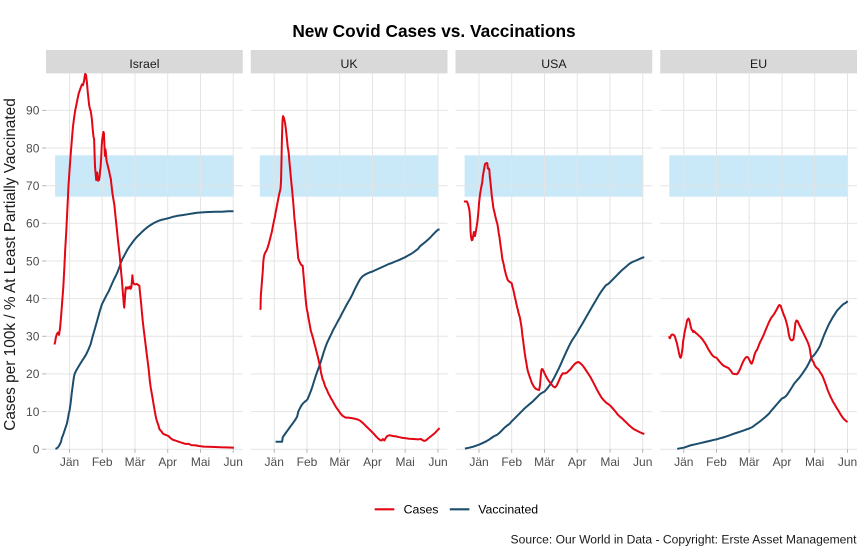 The image size is (865, 559). I want to click on svg-text: 70, so click(33, 186).